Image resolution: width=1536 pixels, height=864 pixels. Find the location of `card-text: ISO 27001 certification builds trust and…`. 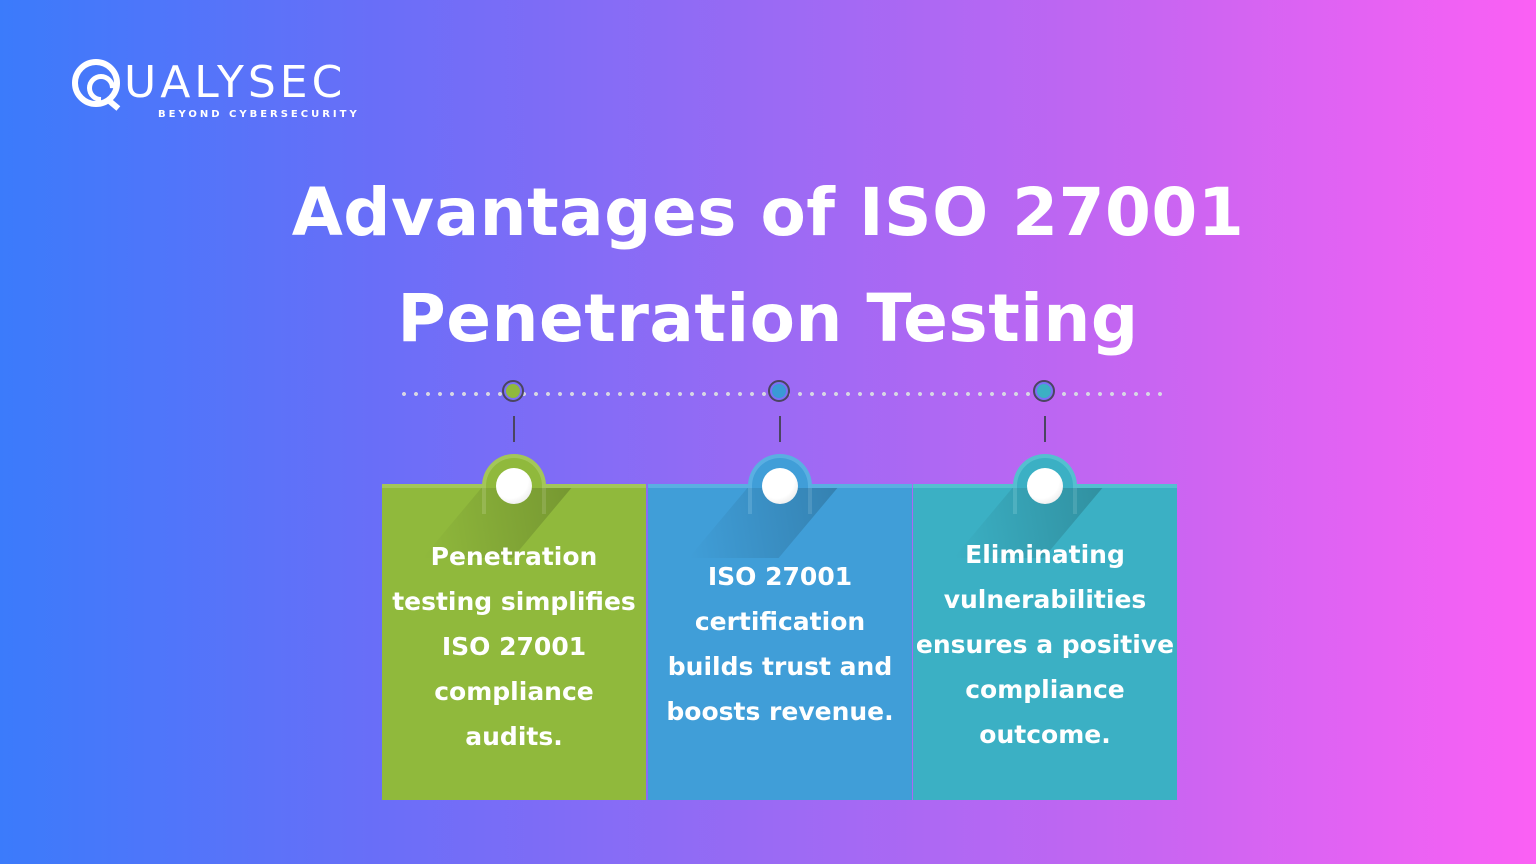

card-text: ISO 27001 certification builds trust and… is located at coordinates (780, 644).